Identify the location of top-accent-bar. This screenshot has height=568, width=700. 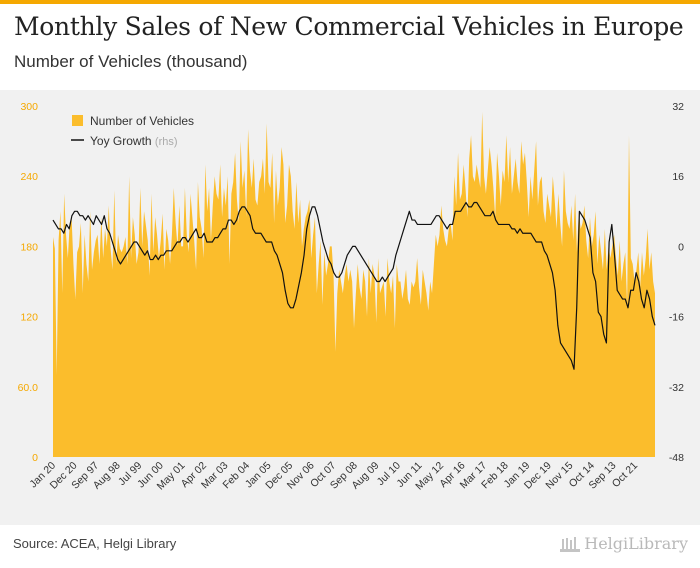
(350, 2).